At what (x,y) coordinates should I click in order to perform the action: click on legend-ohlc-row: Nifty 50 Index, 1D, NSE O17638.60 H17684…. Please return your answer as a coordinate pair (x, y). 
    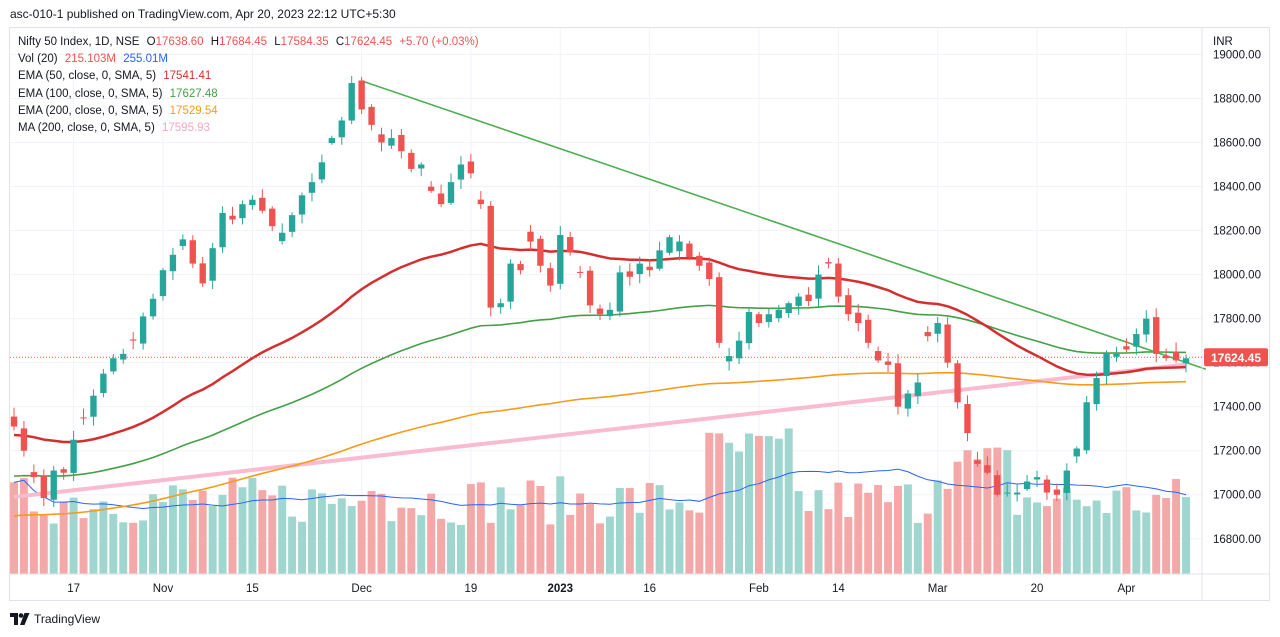
    Looking at the image, I should click on (250, 42).